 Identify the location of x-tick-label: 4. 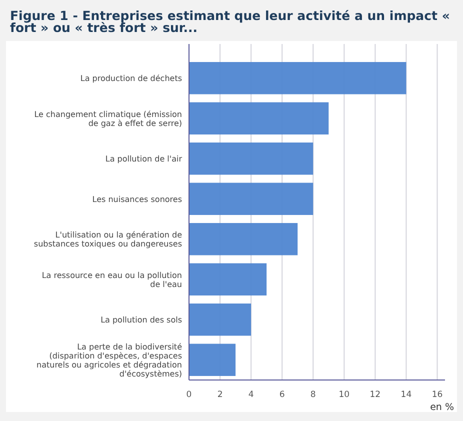
(251, 395).